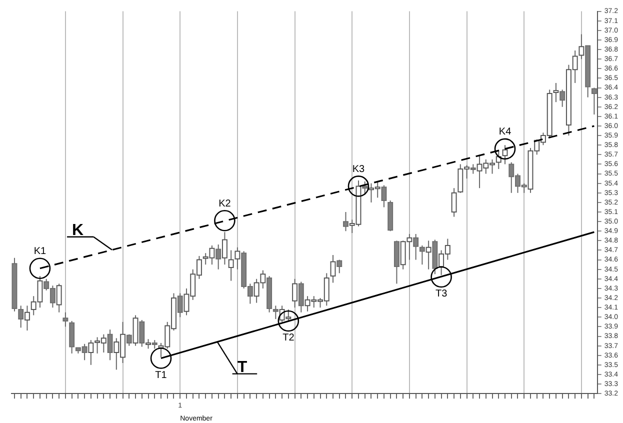 This screenshot has width=623, height=423. What do you see at coordinates (78, 230) in the screenshot?
I see `series-label: K` at bounding box center [78, 230].